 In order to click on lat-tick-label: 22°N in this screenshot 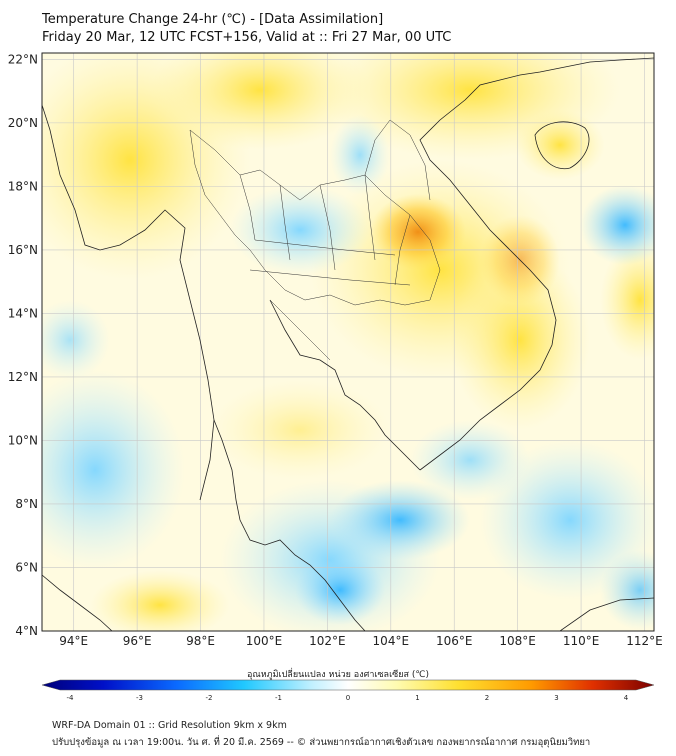, I will do `click(23, 59)`.